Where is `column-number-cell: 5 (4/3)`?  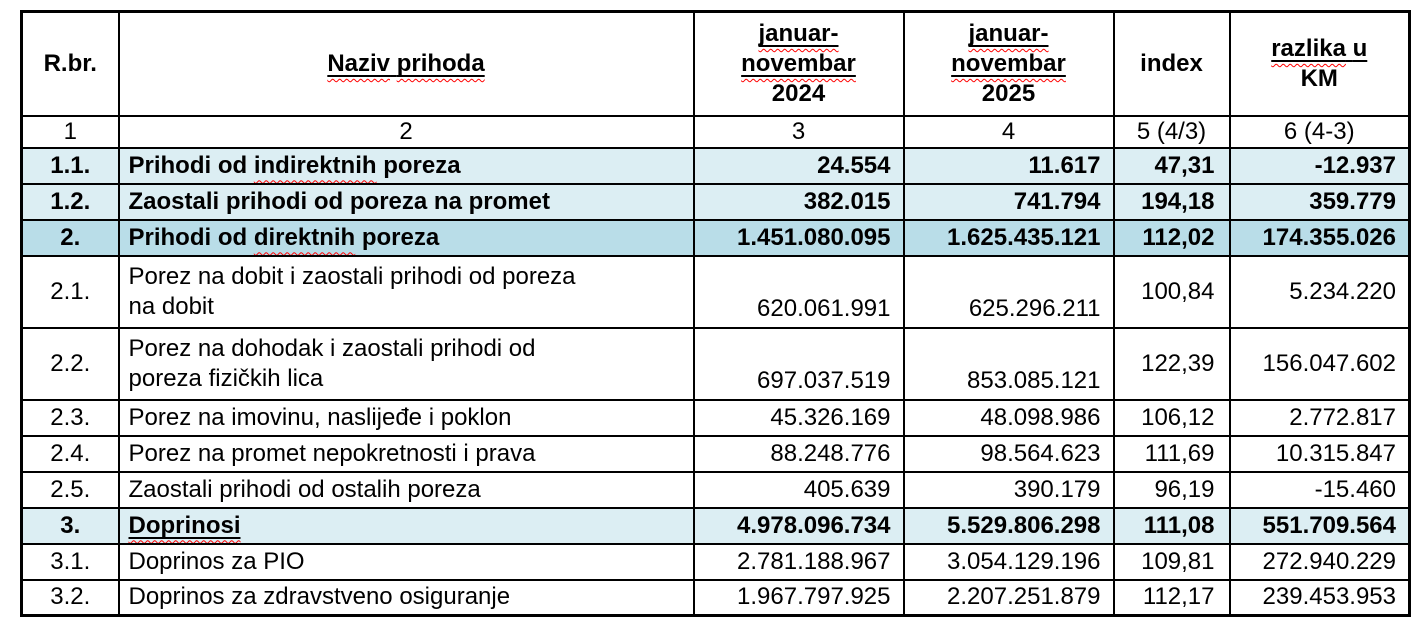 column-number-cell: 5 (4/3) is located at coordinates (1171, 131).